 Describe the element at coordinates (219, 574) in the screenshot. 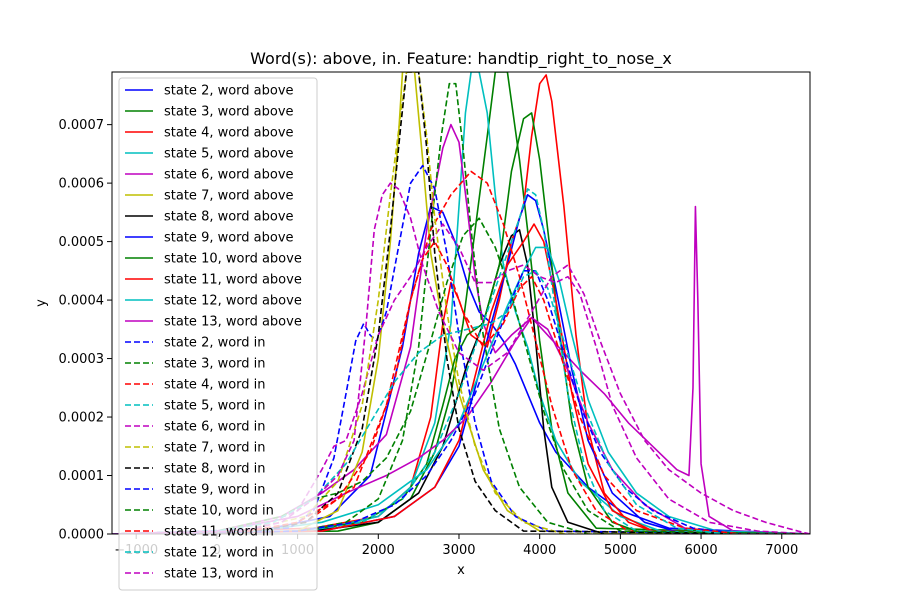

I see `legend-entry: state 13, word in` at that location.